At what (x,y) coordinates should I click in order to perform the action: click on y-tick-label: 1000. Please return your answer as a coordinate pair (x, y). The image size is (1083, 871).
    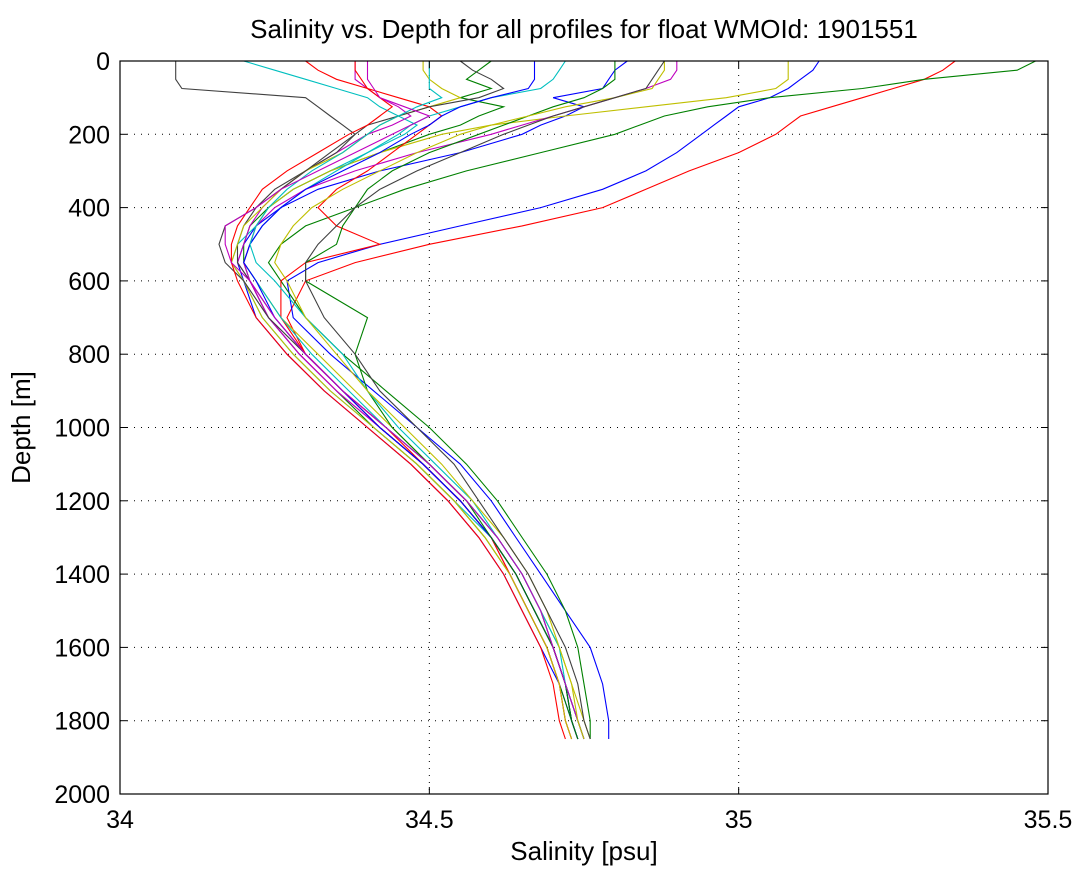
    Looking at the image, I should click on (82, 429).